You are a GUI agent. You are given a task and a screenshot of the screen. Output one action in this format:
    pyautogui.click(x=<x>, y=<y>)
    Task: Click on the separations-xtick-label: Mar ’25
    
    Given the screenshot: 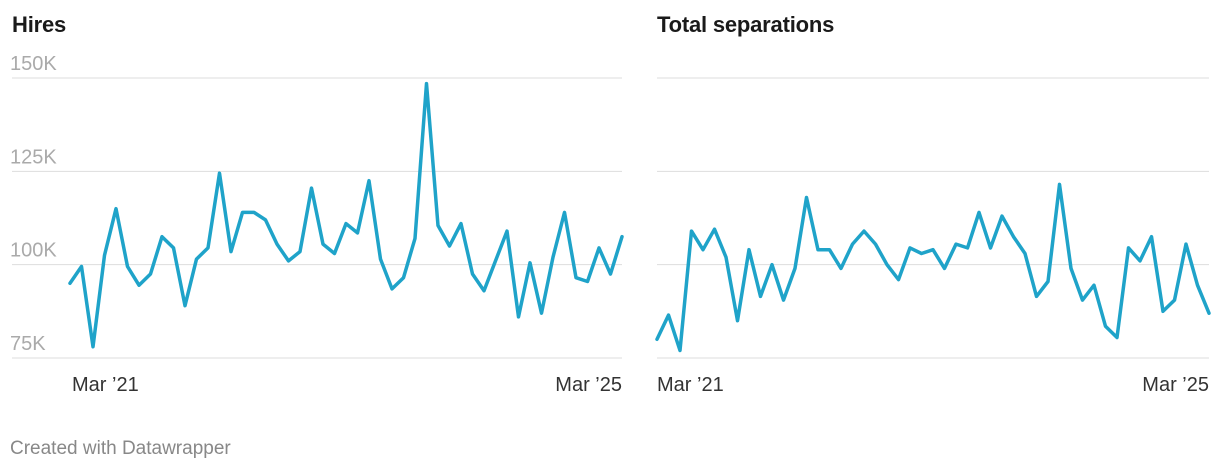 What is the action you would take?
    pyautogui.click(x=1175, y=385)
    